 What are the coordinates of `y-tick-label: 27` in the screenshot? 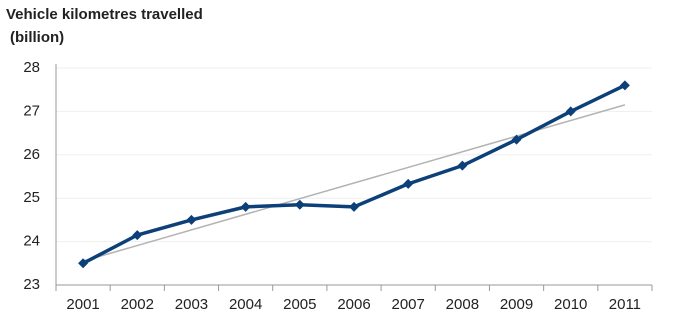 It's located at (31, 110).